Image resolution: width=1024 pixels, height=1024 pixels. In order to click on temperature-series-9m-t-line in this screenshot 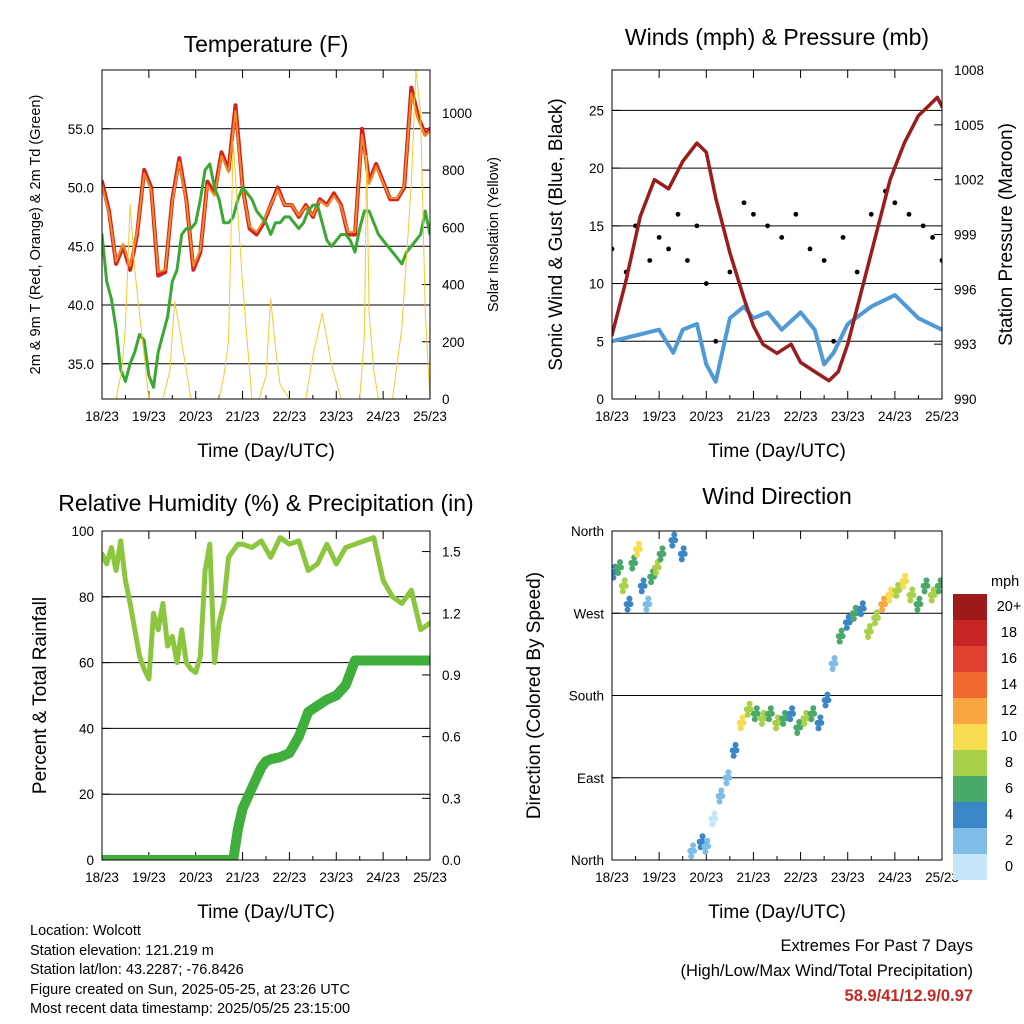, I will do `click(266, 183)`.